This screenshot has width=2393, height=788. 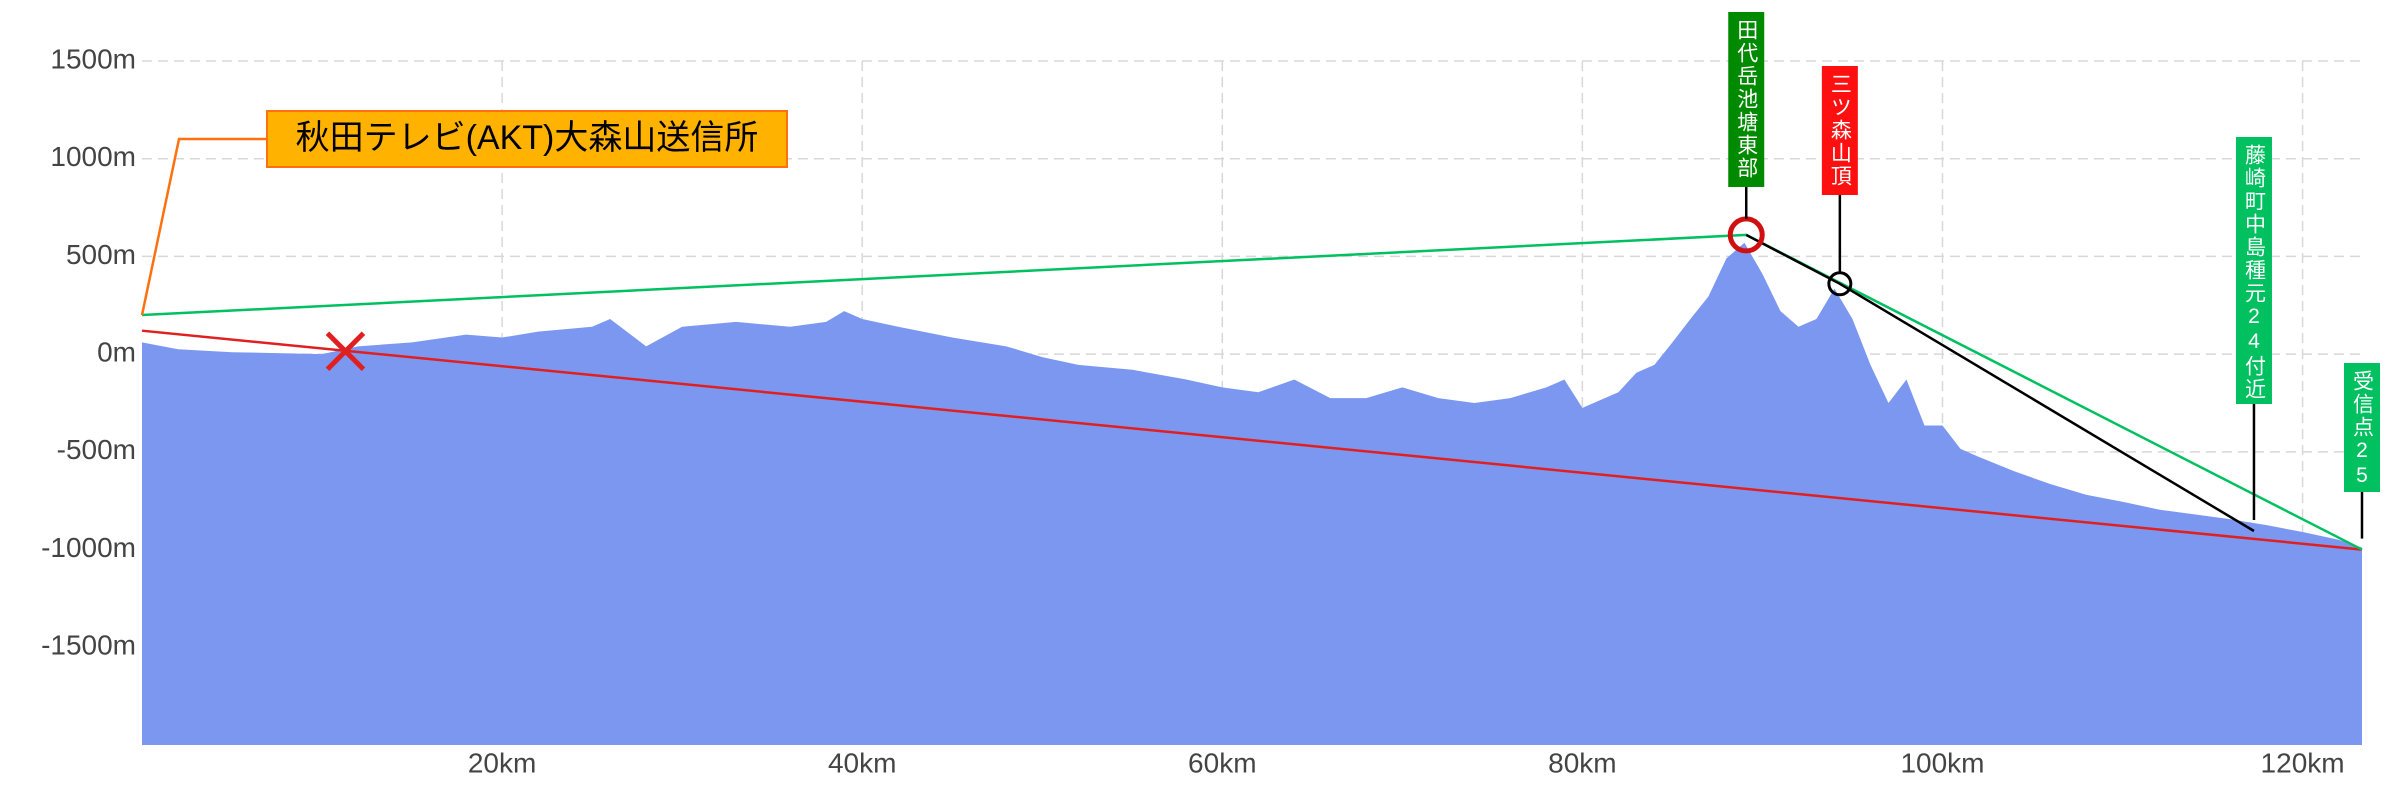 I want to click on y-tick-label: -500m, so click(x=96, y=449).